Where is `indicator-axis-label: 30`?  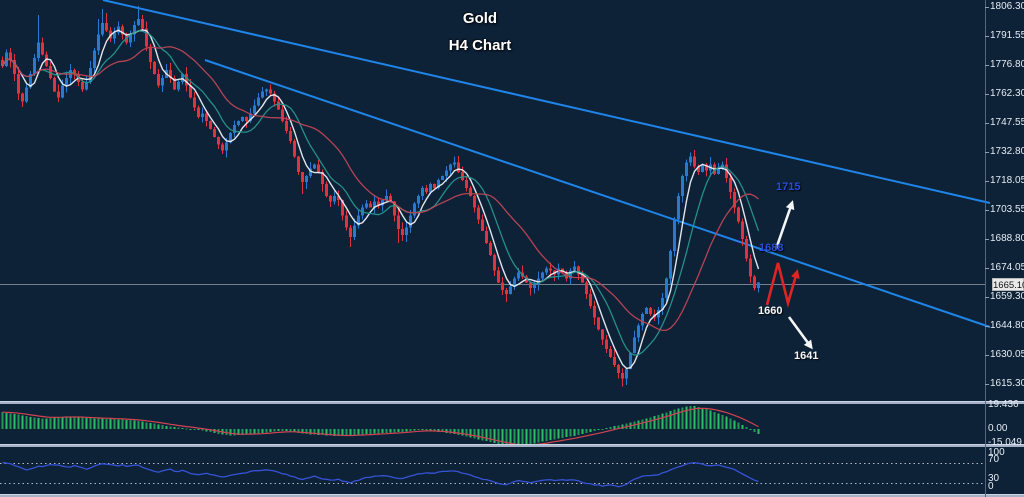 indicator-axis-label: 30 is located at coordinates (994, 478).